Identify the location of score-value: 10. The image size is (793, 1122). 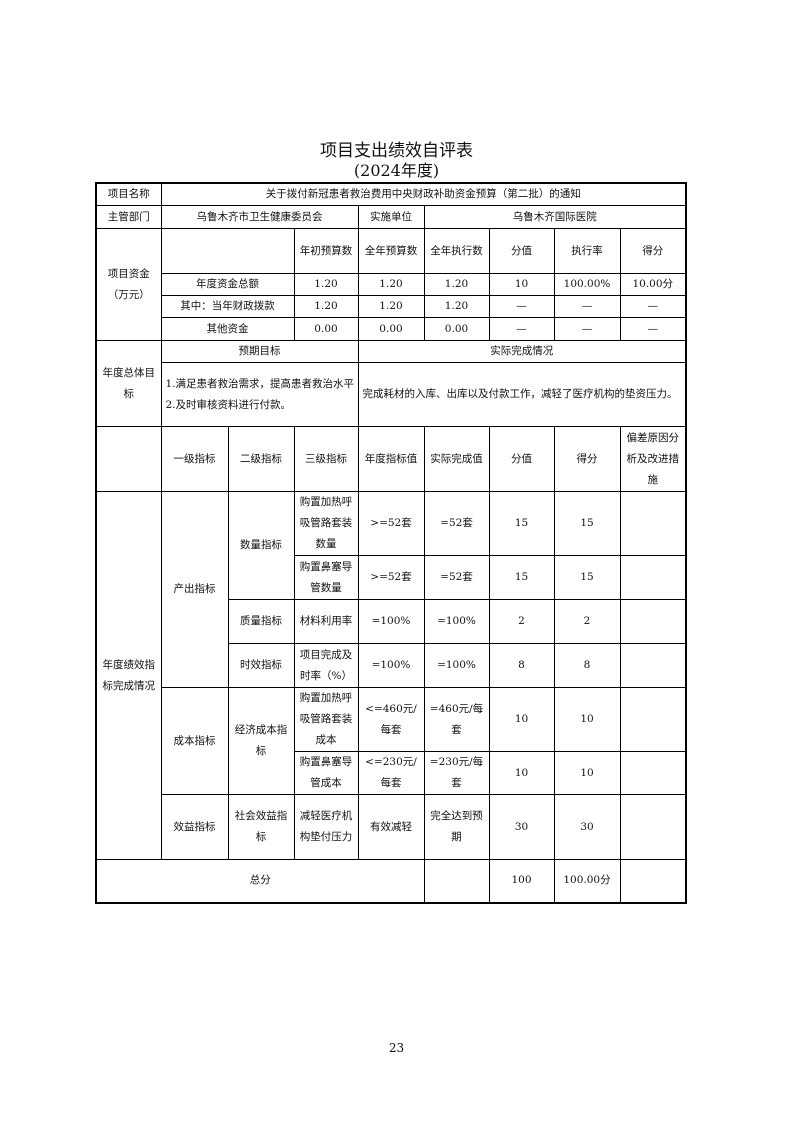
(521, 773).